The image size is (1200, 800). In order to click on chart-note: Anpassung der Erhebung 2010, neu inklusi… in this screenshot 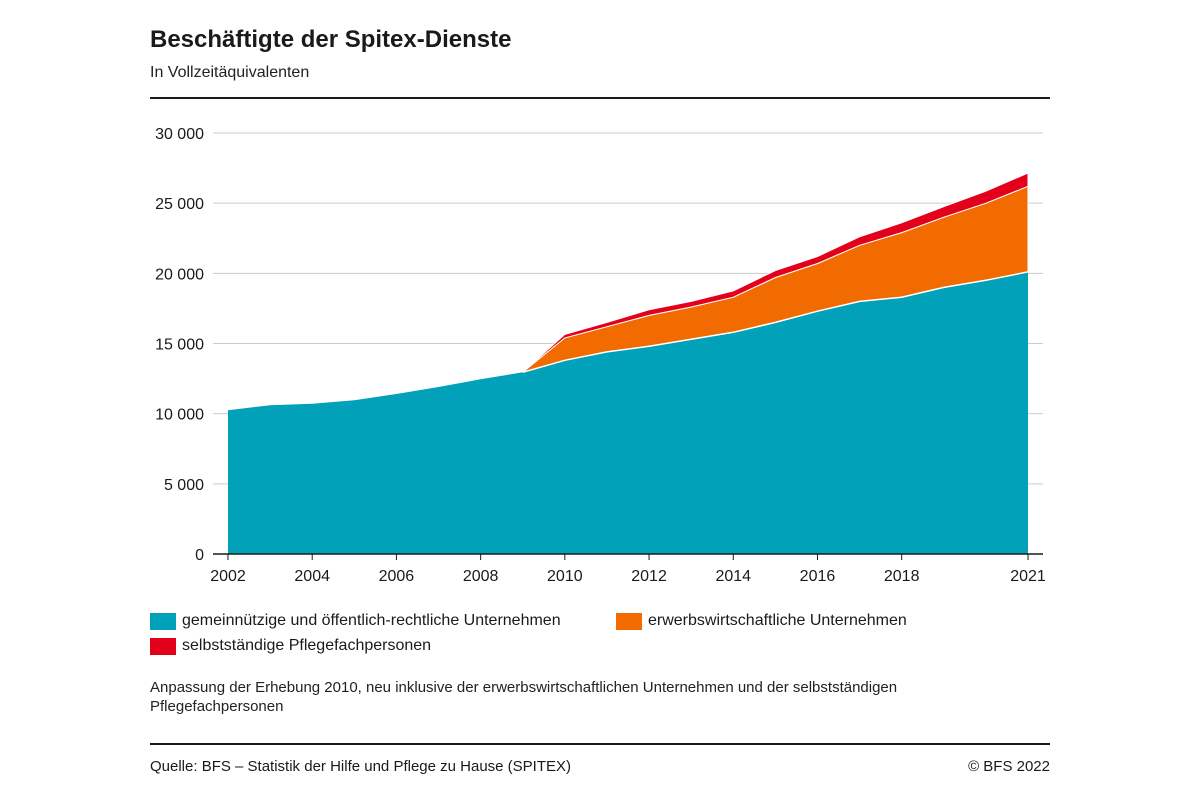, I will do `click(524, 697)`.